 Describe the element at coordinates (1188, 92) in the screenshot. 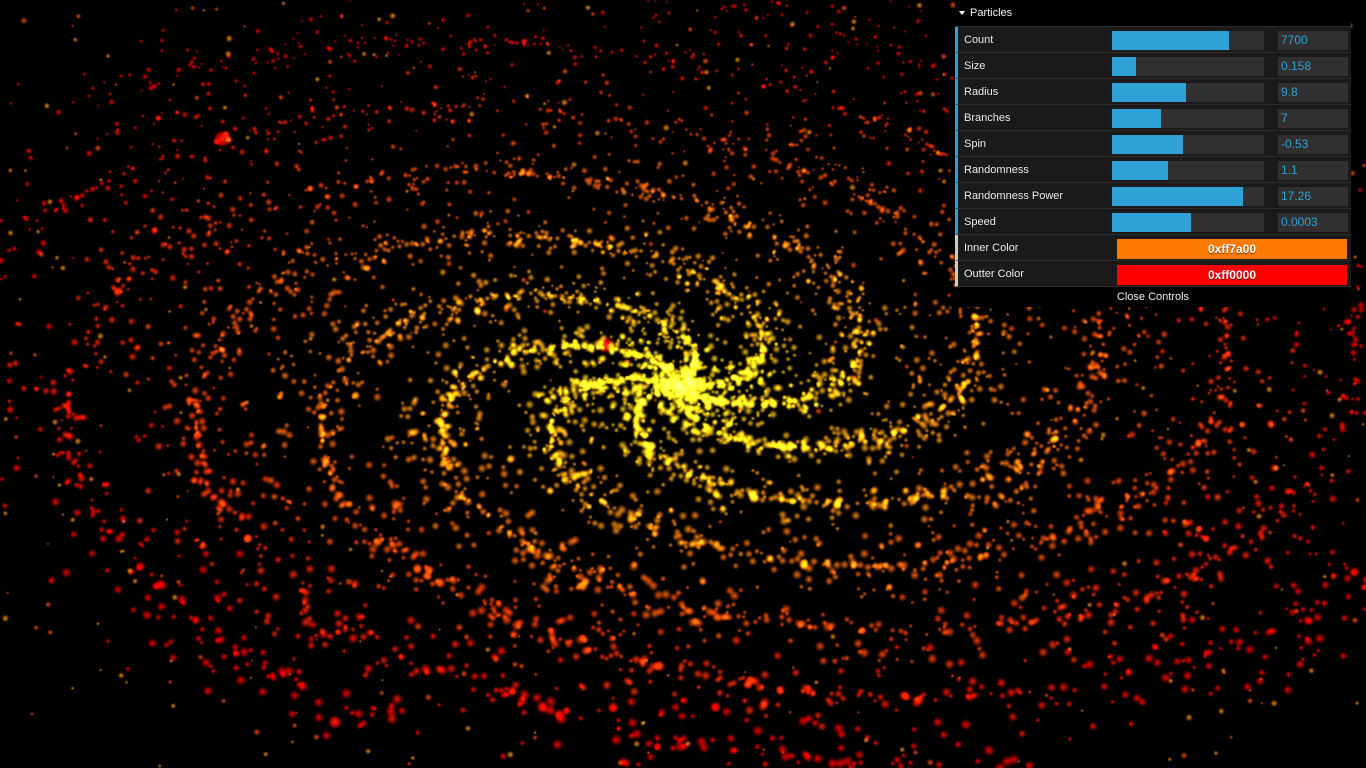

I see `radius-slider` at that location.